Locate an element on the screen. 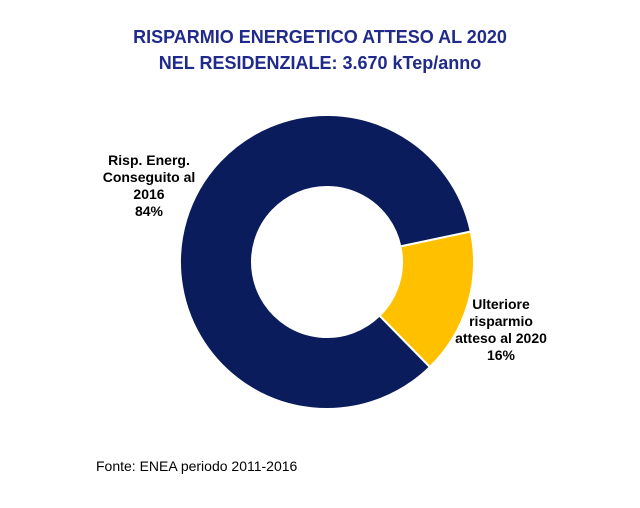  slice-label-conseguito-line-3: 2016 is located at coordinates (149, 194).